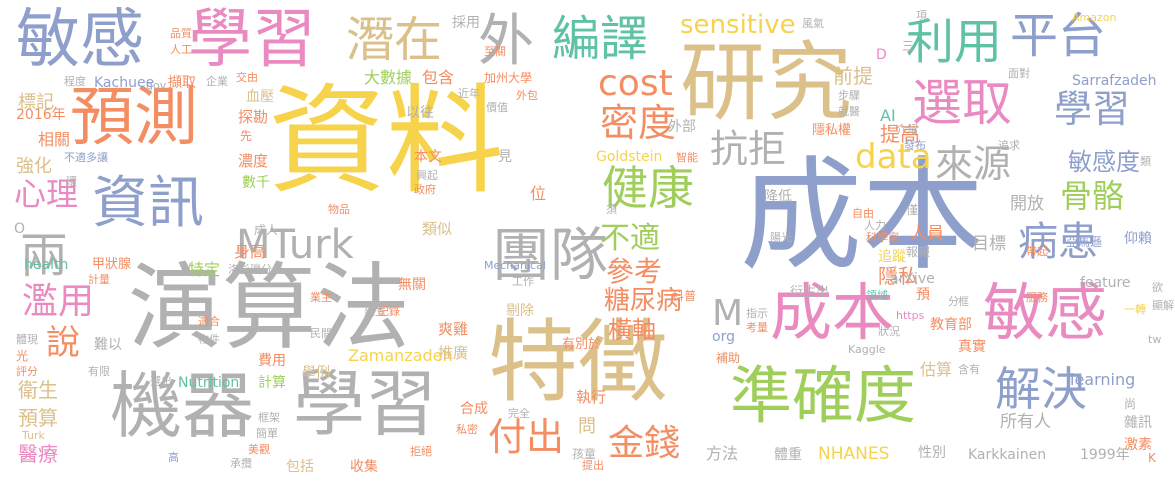  I want to click on word: 含有, so click(969, 369).